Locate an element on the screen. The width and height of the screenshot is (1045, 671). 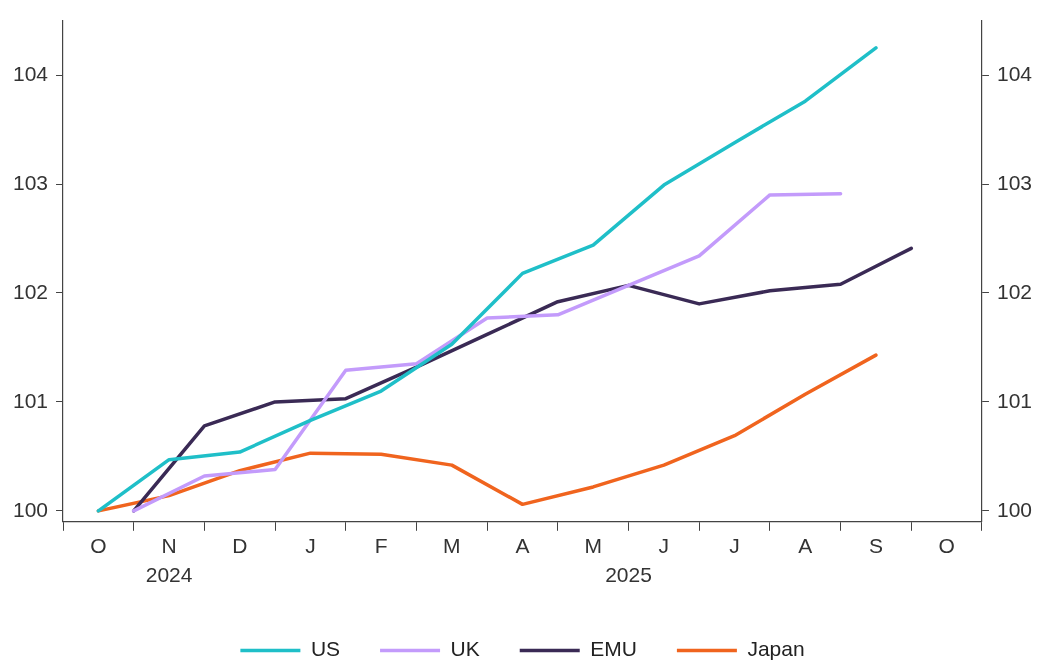
text: 2024 is located at coordinates (169, 575).